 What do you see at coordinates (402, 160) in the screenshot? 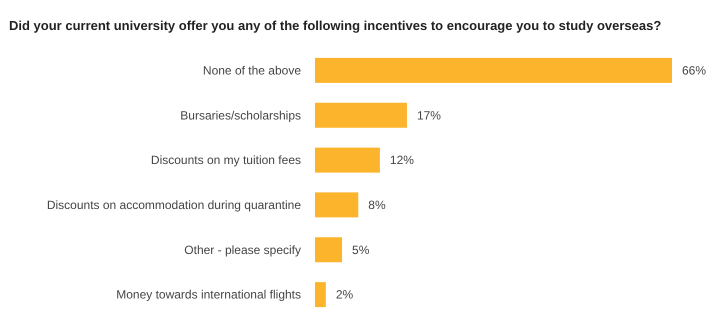
I see `data-label: 12%` at bounding box center [402, 160].